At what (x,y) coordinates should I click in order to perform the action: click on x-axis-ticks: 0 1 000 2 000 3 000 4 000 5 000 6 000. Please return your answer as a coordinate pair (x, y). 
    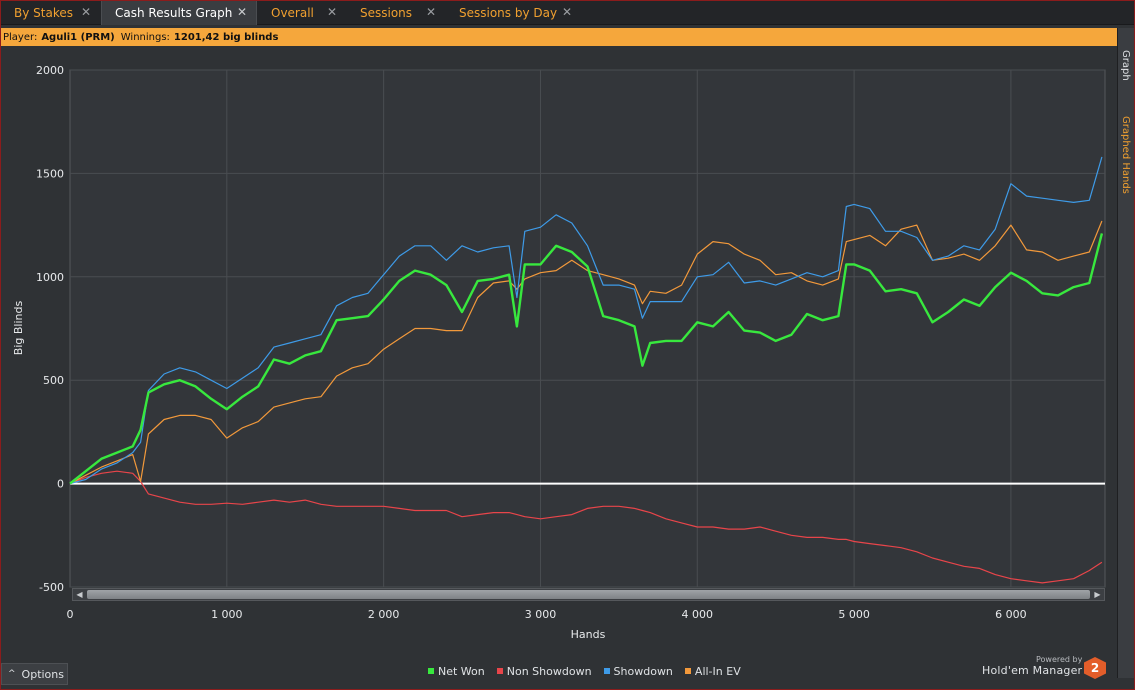
    Looking at the image, I should click on (547, 614).